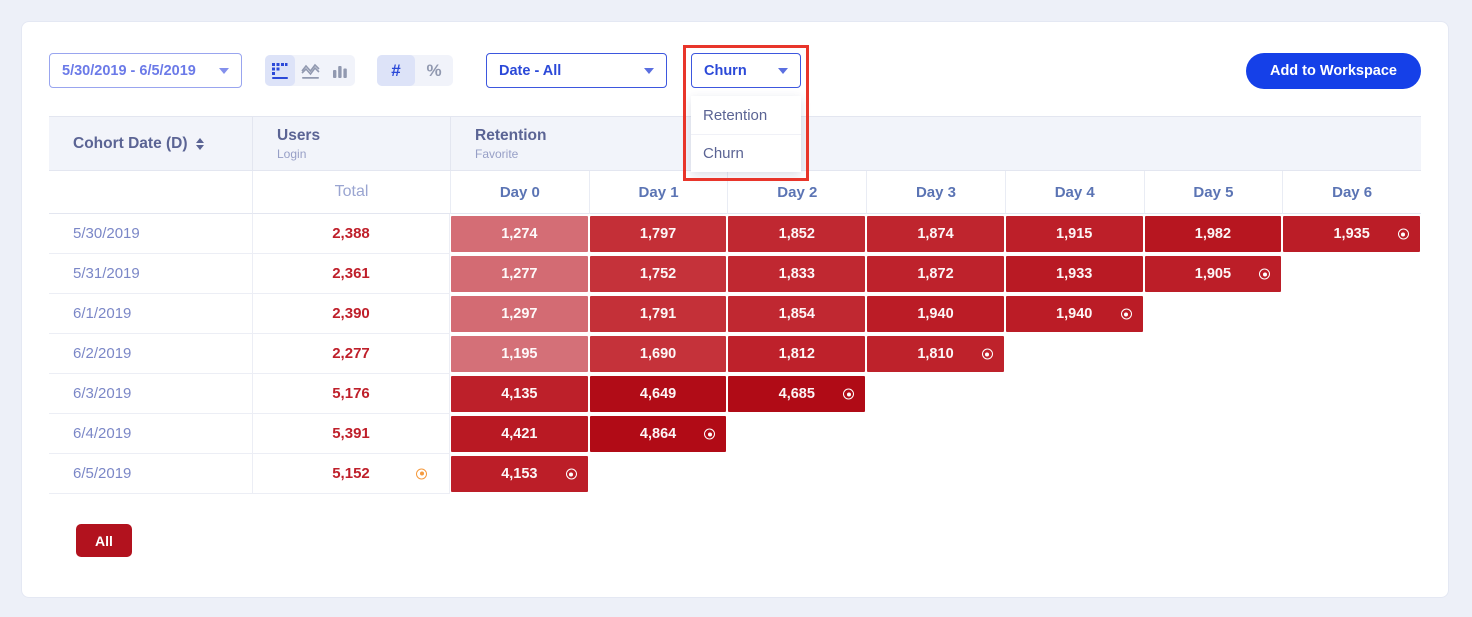  What do you see at coordinates (511, 135) in the screenshot?
I see `retention-header-label: Retention` at bounding box center [511, 135].